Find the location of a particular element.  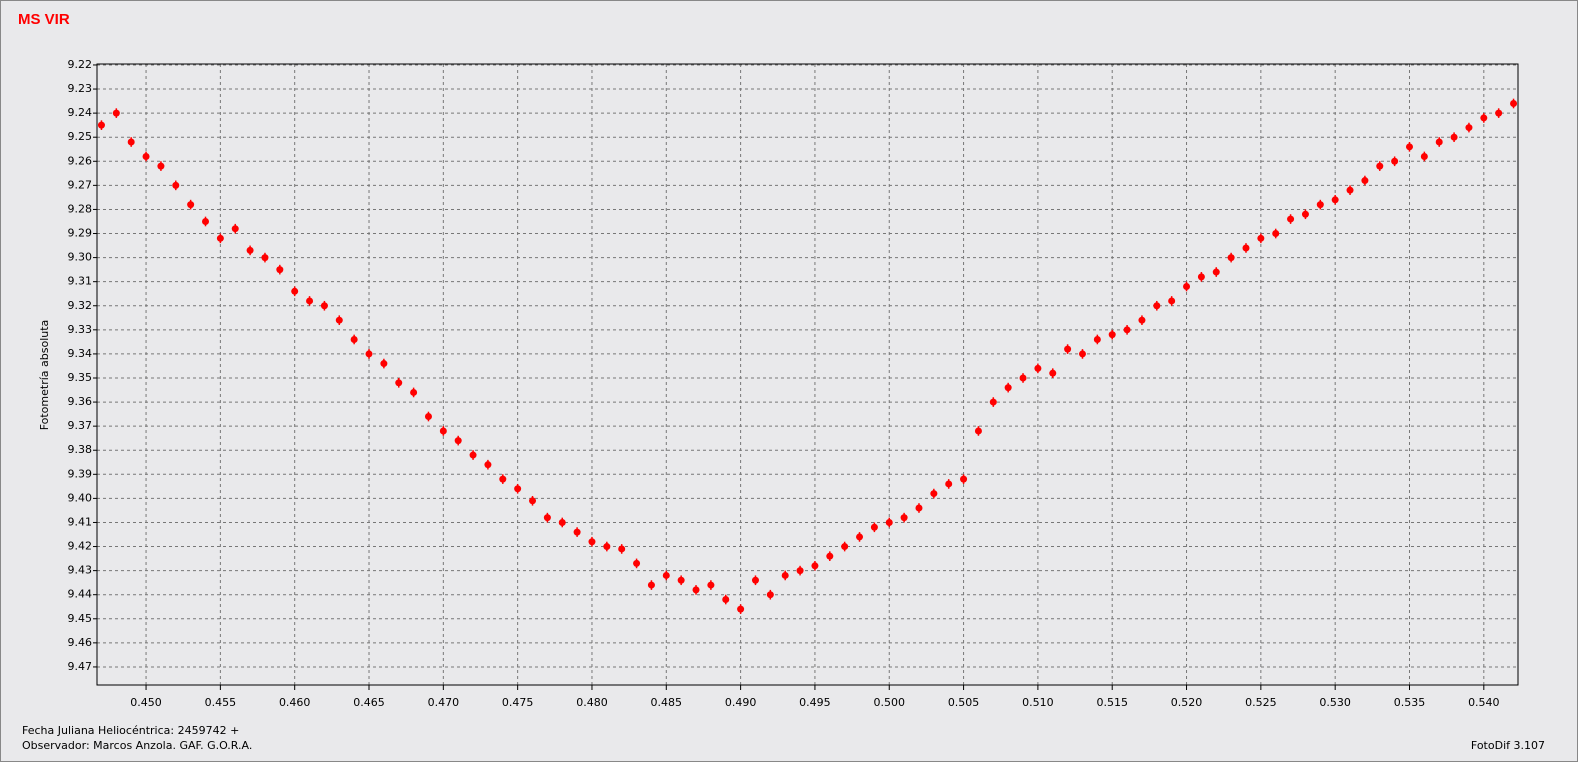

x-tick-label: 0.530 is located at coordinates (1335, 702).